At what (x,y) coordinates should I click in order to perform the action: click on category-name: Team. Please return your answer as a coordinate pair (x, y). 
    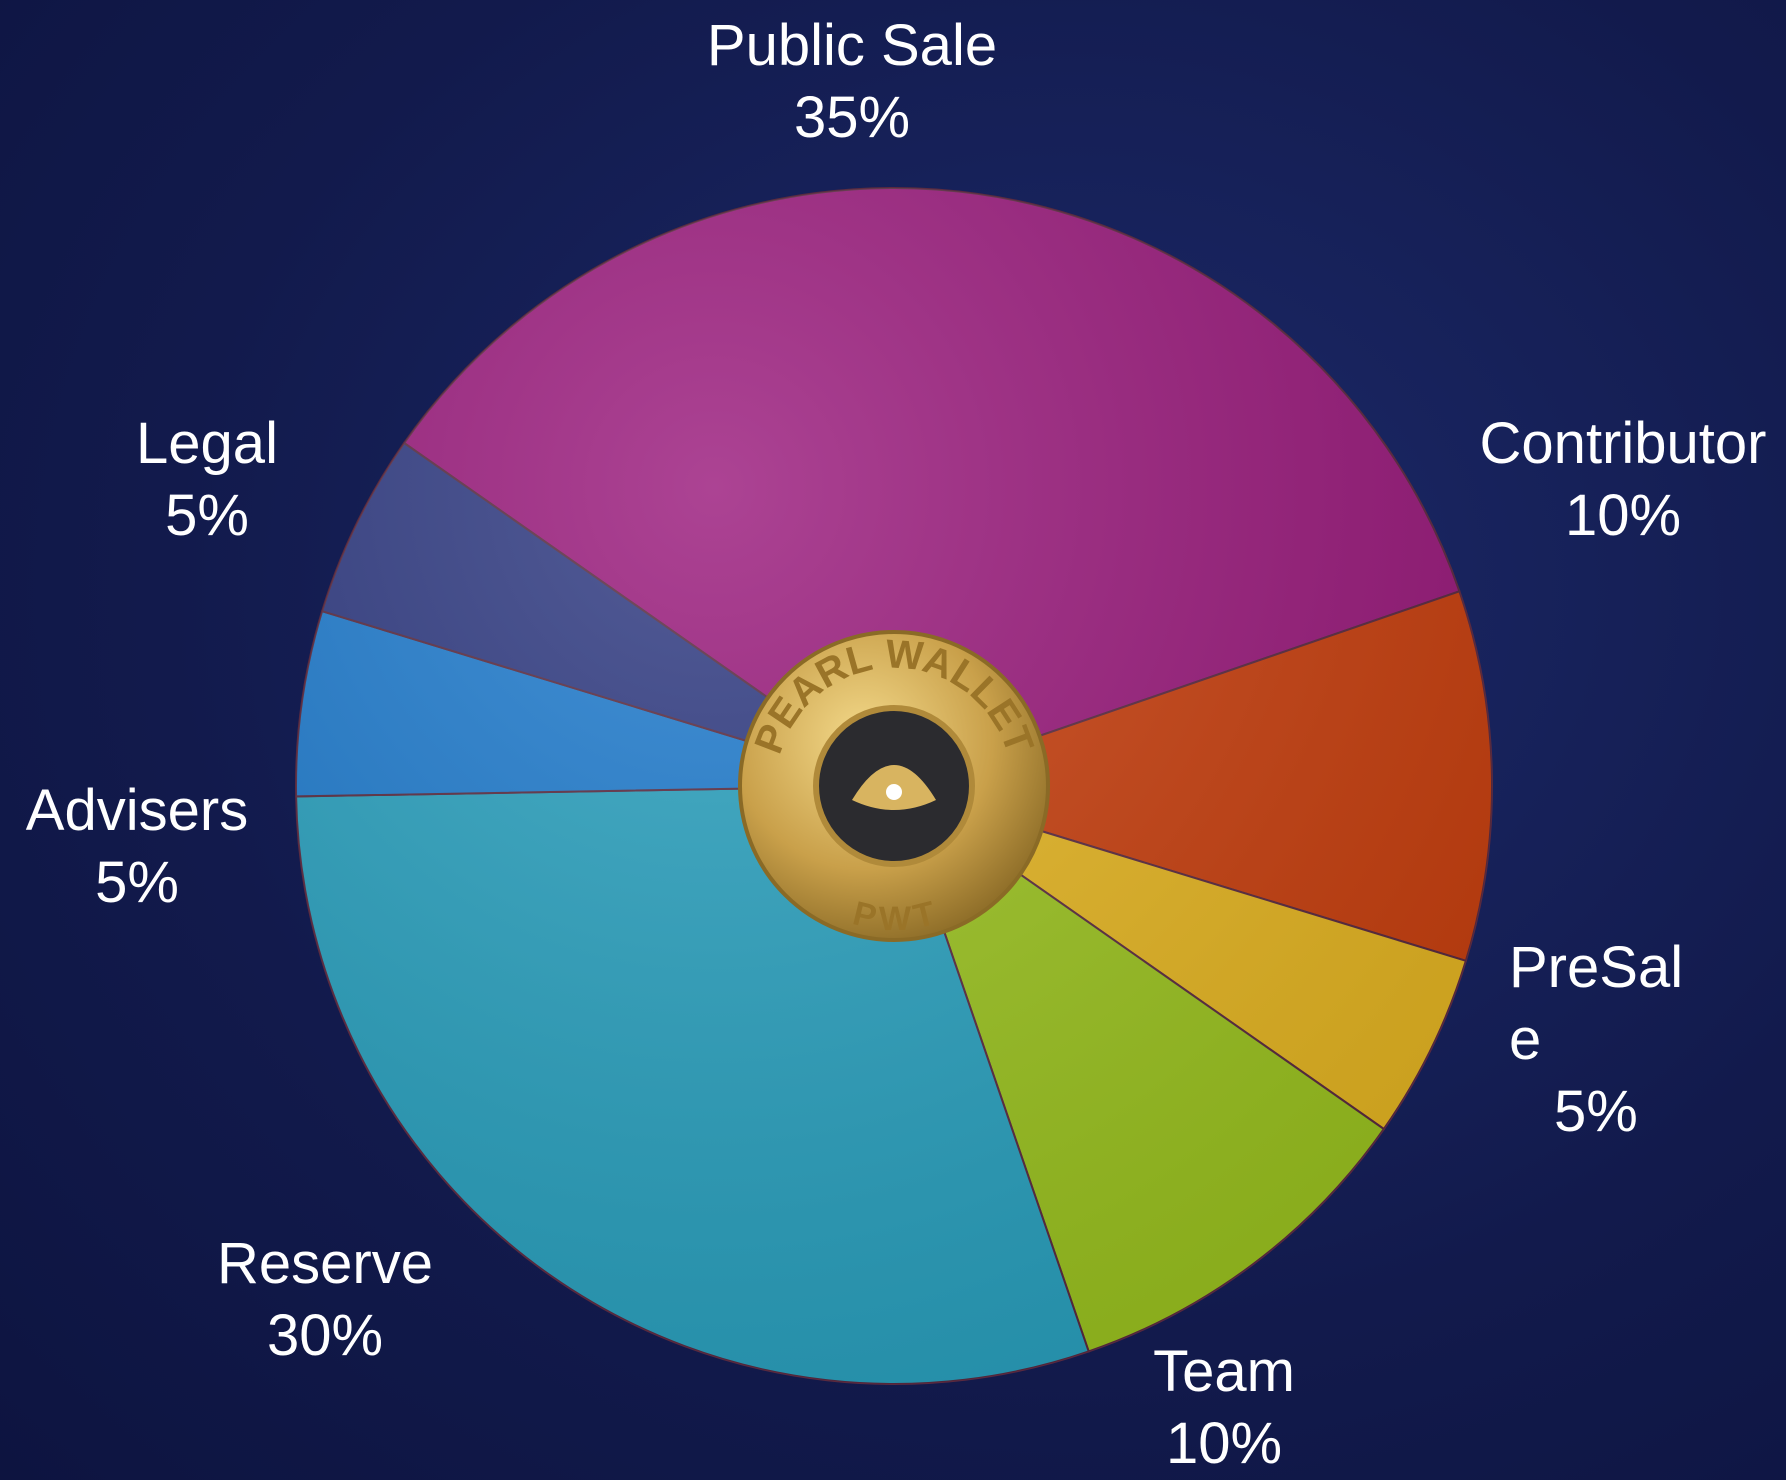
    Looking at the image, I should click on (1224, 1371).